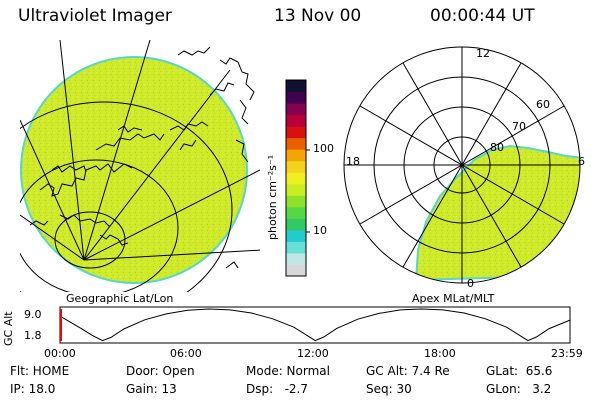  What do you see at coordinates (216, 157) in the screenshot?
I see `coastlines-off-limb` at bounding box center [216, 157].